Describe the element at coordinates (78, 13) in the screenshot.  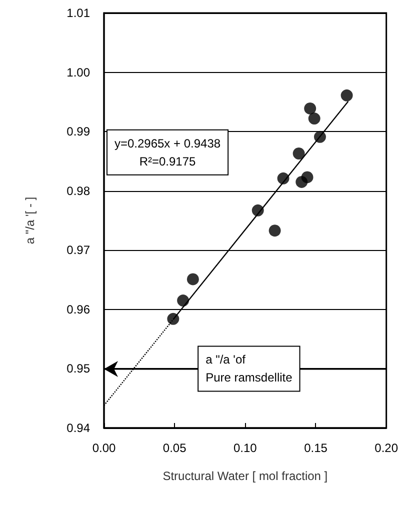
I see `y-tick-label: 1.01` at that location.